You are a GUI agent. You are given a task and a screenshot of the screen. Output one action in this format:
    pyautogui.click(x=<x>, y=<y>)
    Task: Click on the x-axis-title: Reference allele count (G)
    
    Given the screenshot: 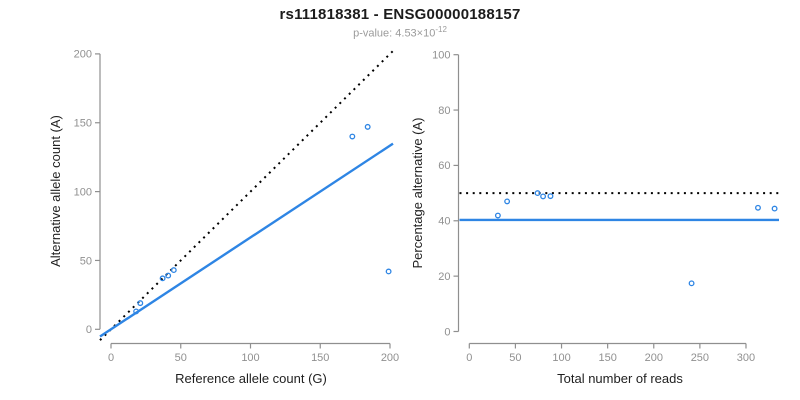 What is the action you would take?
    pyautogui.click(x=251, y=378)
    